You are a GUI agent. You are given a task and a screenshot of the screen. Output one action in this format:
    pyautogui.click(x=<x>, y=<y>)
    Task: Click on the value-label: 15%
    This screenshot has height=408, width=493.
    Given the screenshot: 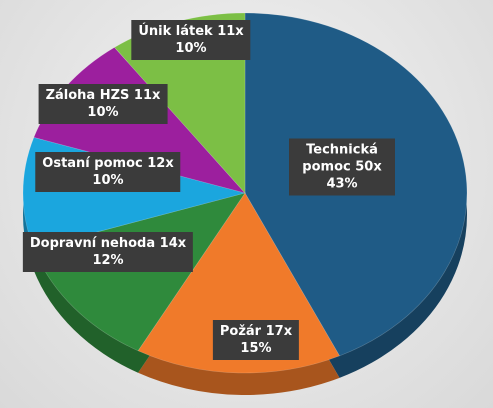 What is the action you would take?
    pyautogui.click(x=256, y=348)
    